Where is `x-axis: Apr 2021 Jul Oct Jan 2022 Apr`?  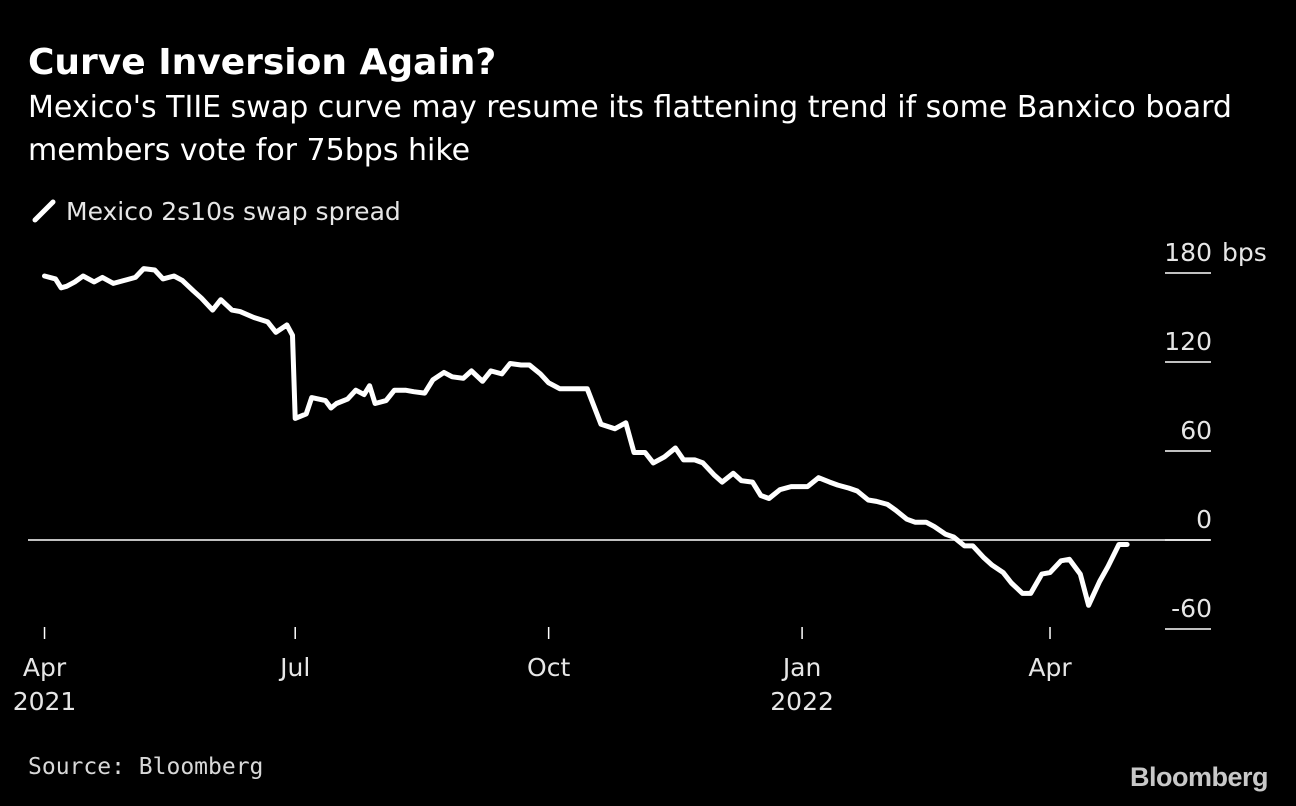 x-axis: Apr 2021 Jul Oct Jan 2022 Apr is located at coordinates (542, 671).